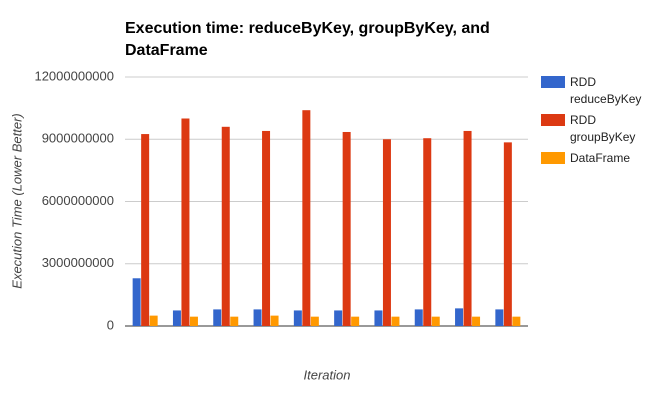 The height and width of the screenshot is (404, 654). Describe the element at coordinates (74, 75) in the screenshot. I see `y-tick-label: 12000000000` at that location.